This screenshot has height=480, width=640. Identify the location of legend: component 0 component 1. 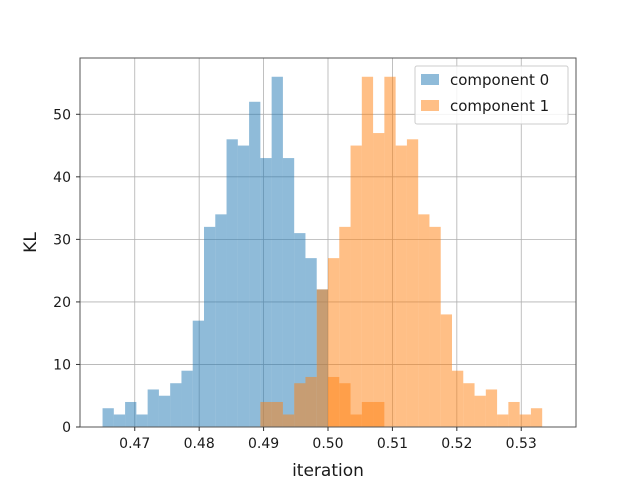
(491, 95).